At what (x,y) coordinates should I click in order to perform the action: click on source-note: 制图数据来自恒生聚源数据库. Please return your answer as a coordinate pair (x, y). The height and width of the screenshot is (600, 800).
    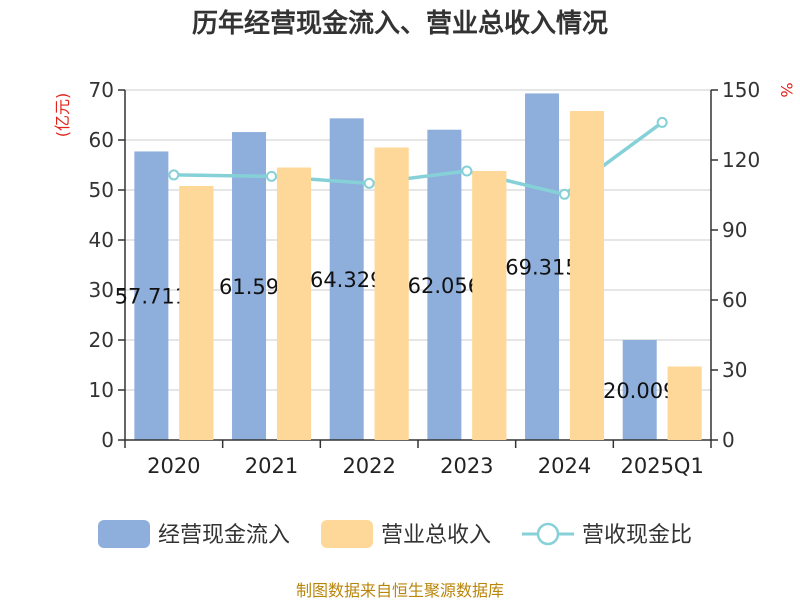
    Looking at the image, I should click on (400, 590).